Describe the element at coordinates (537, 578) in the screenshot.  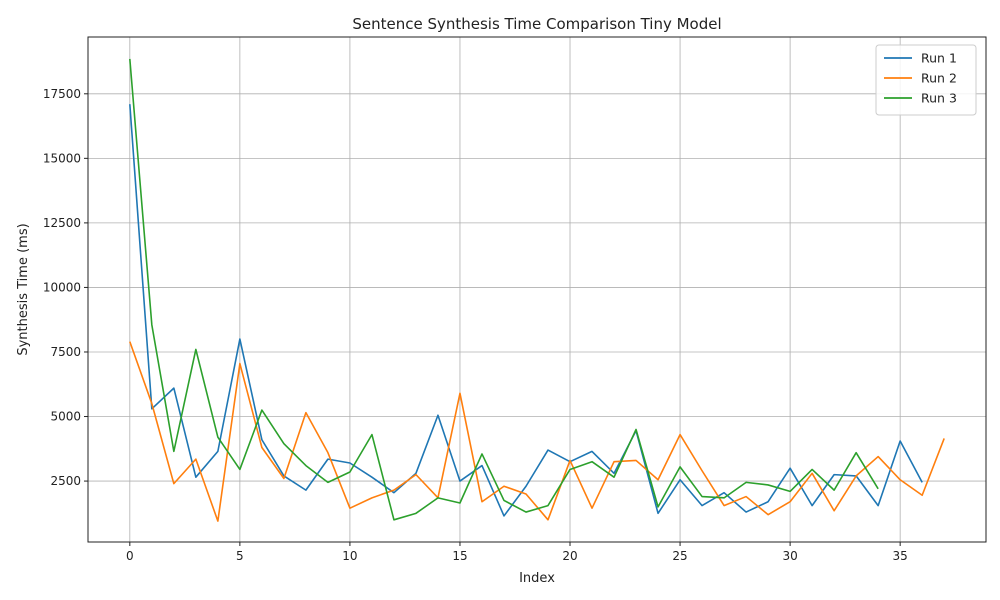
I see `x-axis-label: Index` at that location.